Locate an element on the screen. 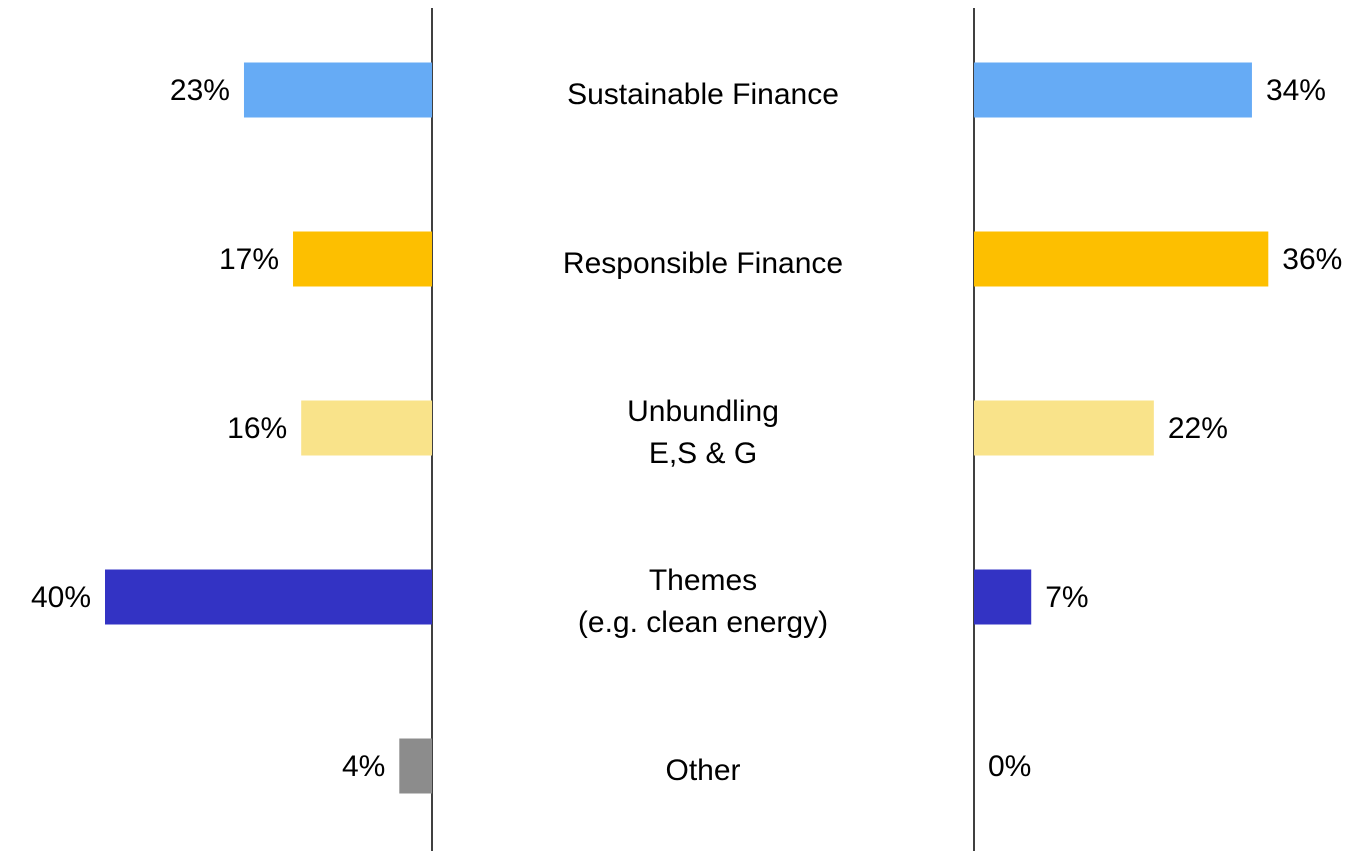 The image size is (1363, 851). value-label: 34% is located at coordinates (1296, 90).